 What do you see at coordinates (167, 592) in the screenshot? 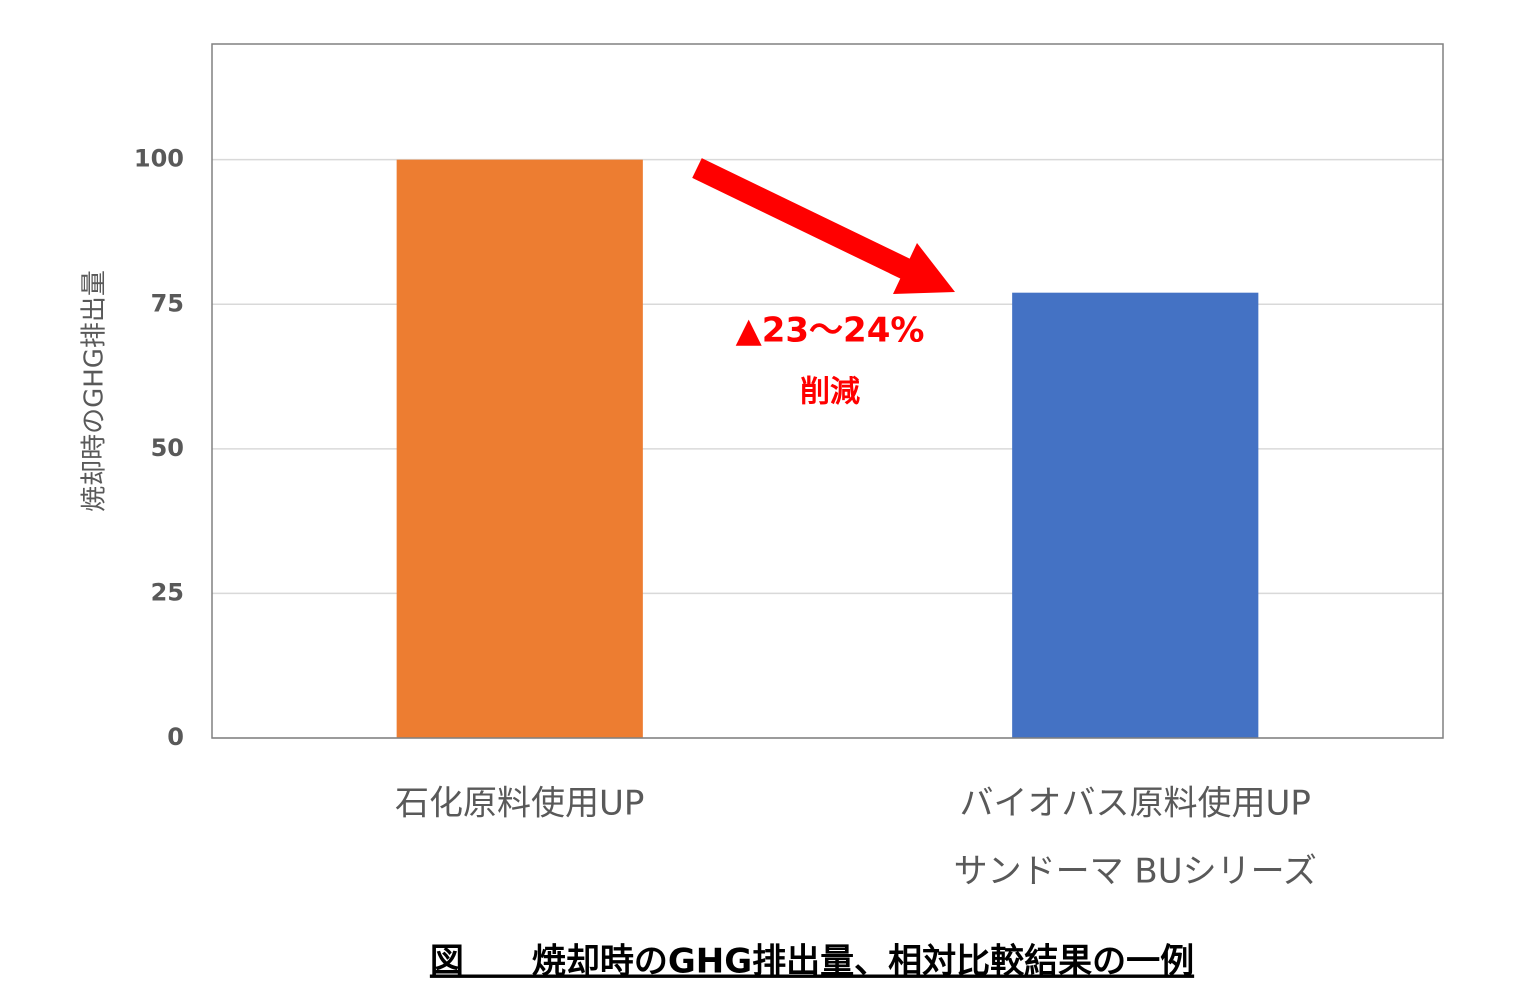
I see `y-tick-label: 25` at bounding box center [167, 592].